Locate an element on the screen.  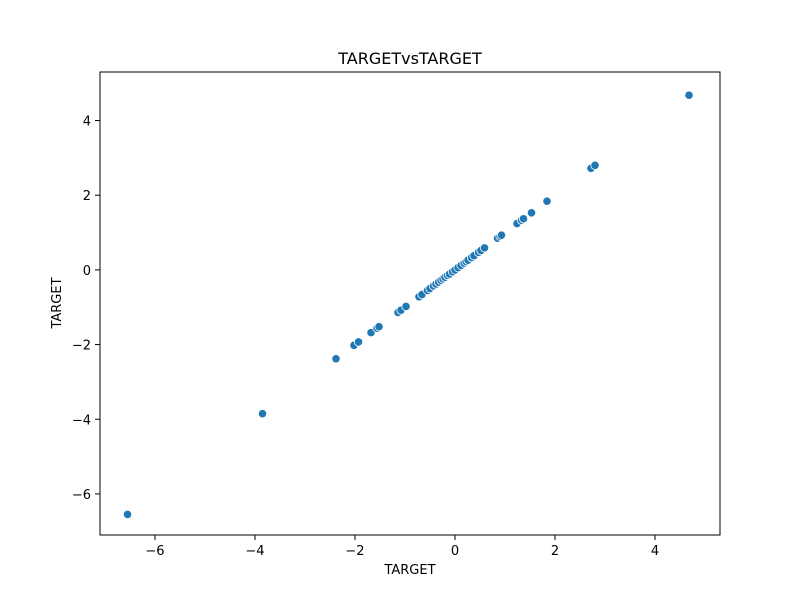
x-tick-label: −2 is located at coordinates (354, 551).